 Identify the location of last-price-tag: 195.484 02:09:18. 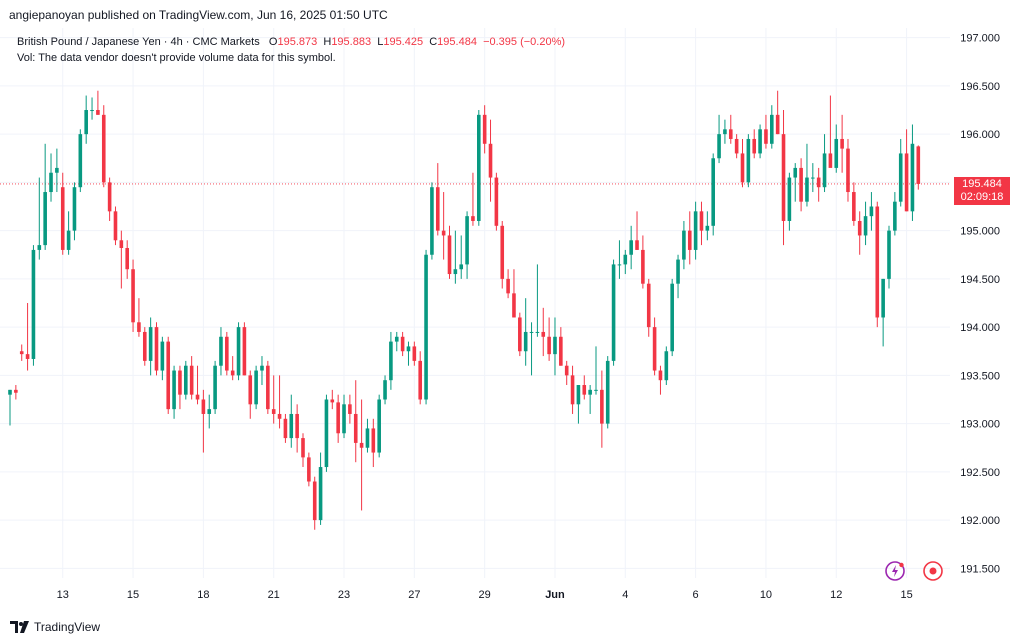
(982, 190).